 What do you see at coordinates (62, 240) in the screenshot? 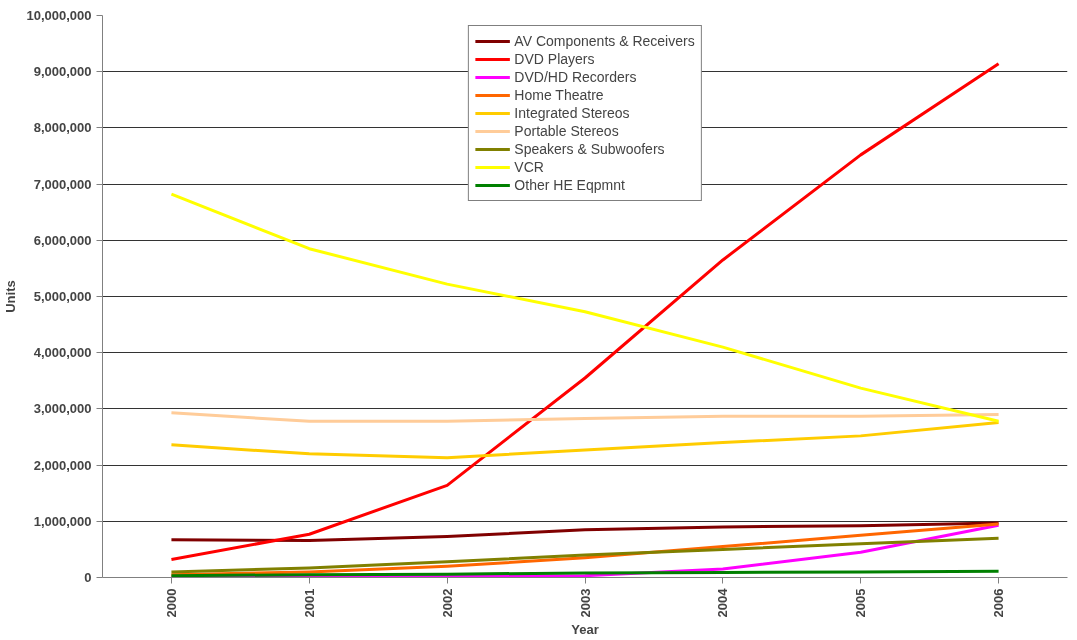
I see `y-tick-label: 6,000,000` at bounding box center [62, 240].